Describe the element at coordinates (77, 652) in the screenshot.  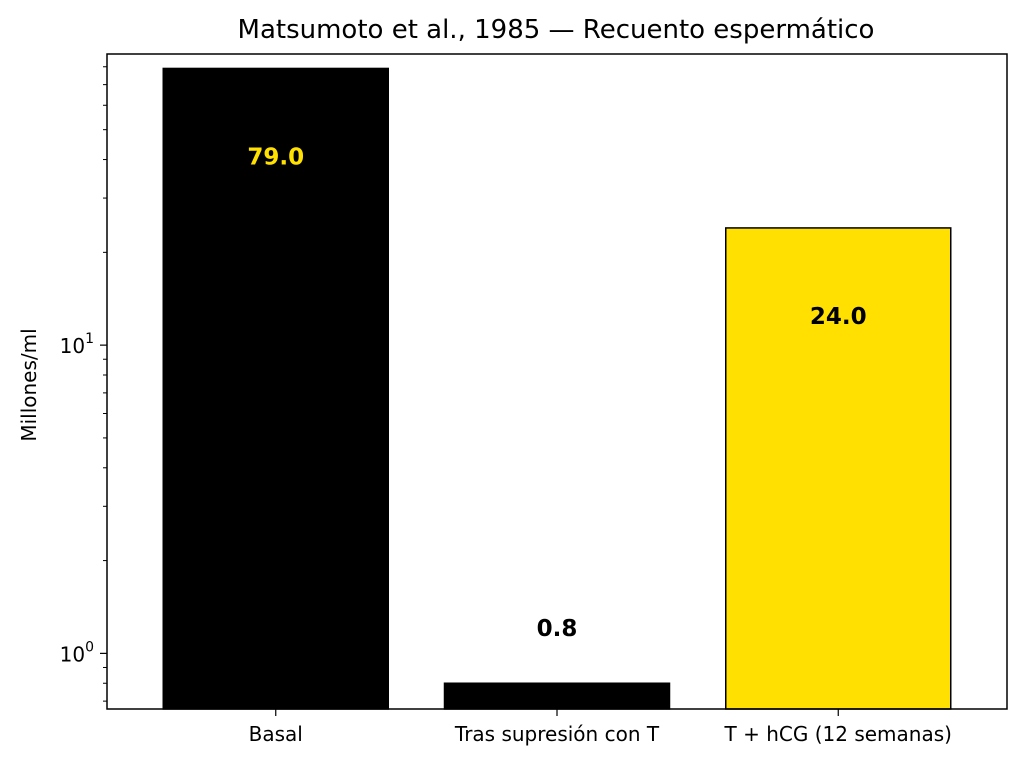
I see `y-tick-label-0: 10⁰` at that location.